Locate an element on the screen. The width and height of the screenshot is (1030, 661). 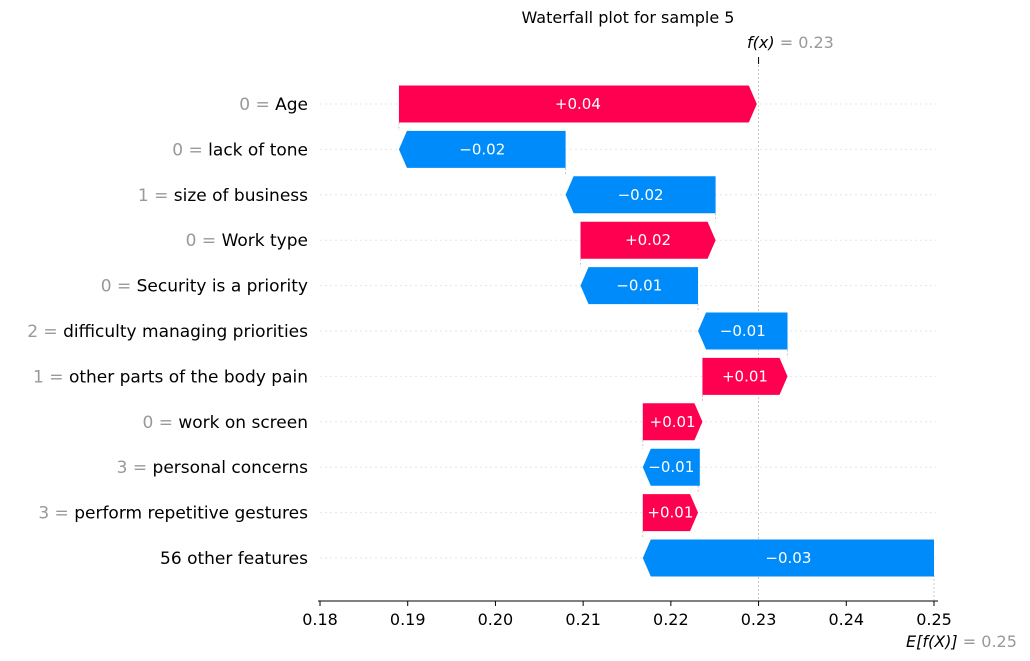
feature-label: 0 = lack of tone is located at coordinates (240, 150).